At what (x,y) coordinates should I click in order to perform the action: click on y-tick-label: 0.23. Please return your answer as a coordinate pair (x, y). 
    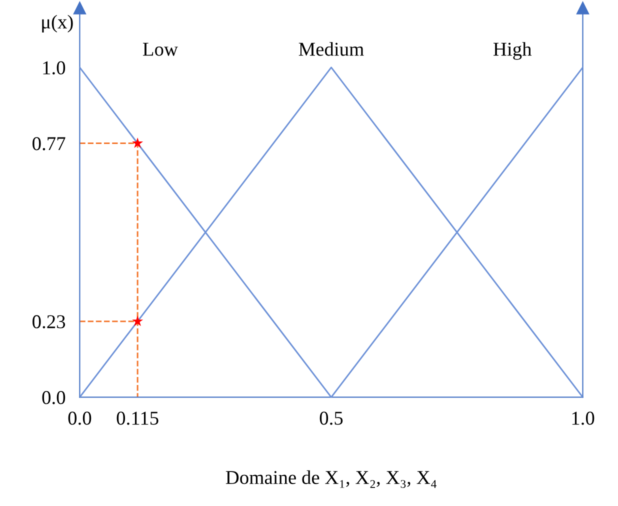
    Looking at the image, I should click on (49, 321).